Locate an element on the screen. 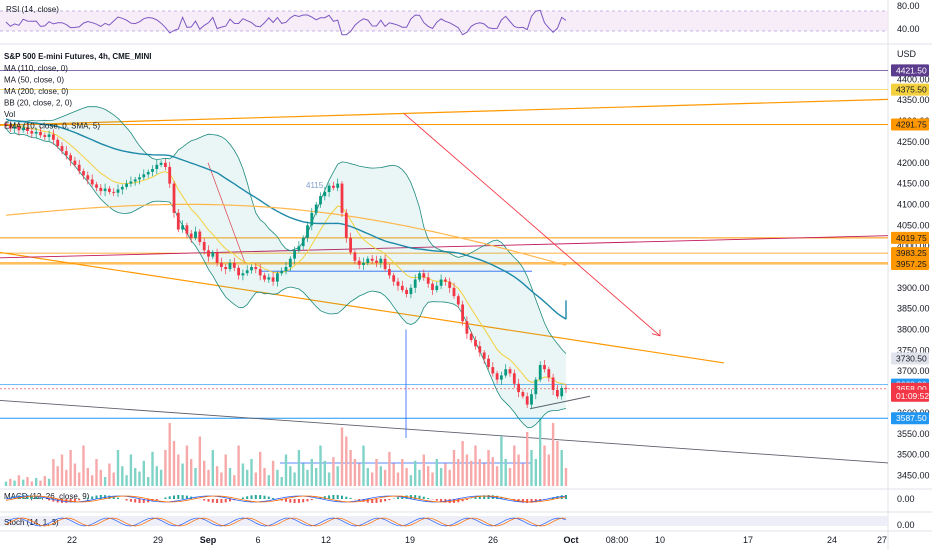 The image size is (932, 550). indicator-legend-item: Vol is located at coordinates (9, 114).